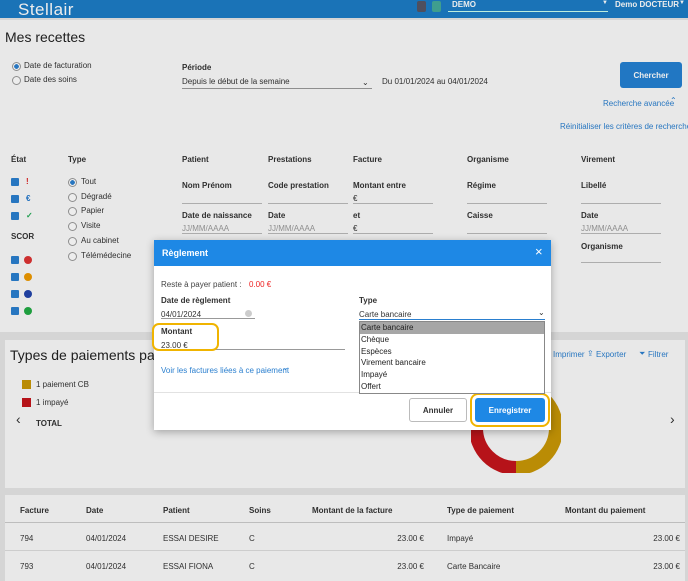  I want to click on radio-label: Date de facturation, so click(58, 65).